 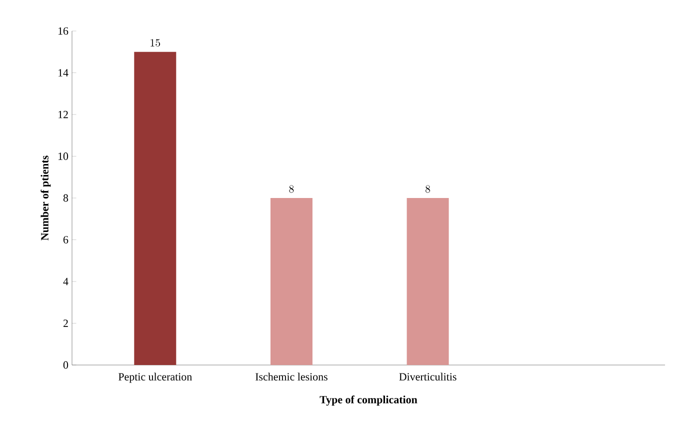 I want to click on y-axis-title: Number of ptients, so click(x=45, y=198).